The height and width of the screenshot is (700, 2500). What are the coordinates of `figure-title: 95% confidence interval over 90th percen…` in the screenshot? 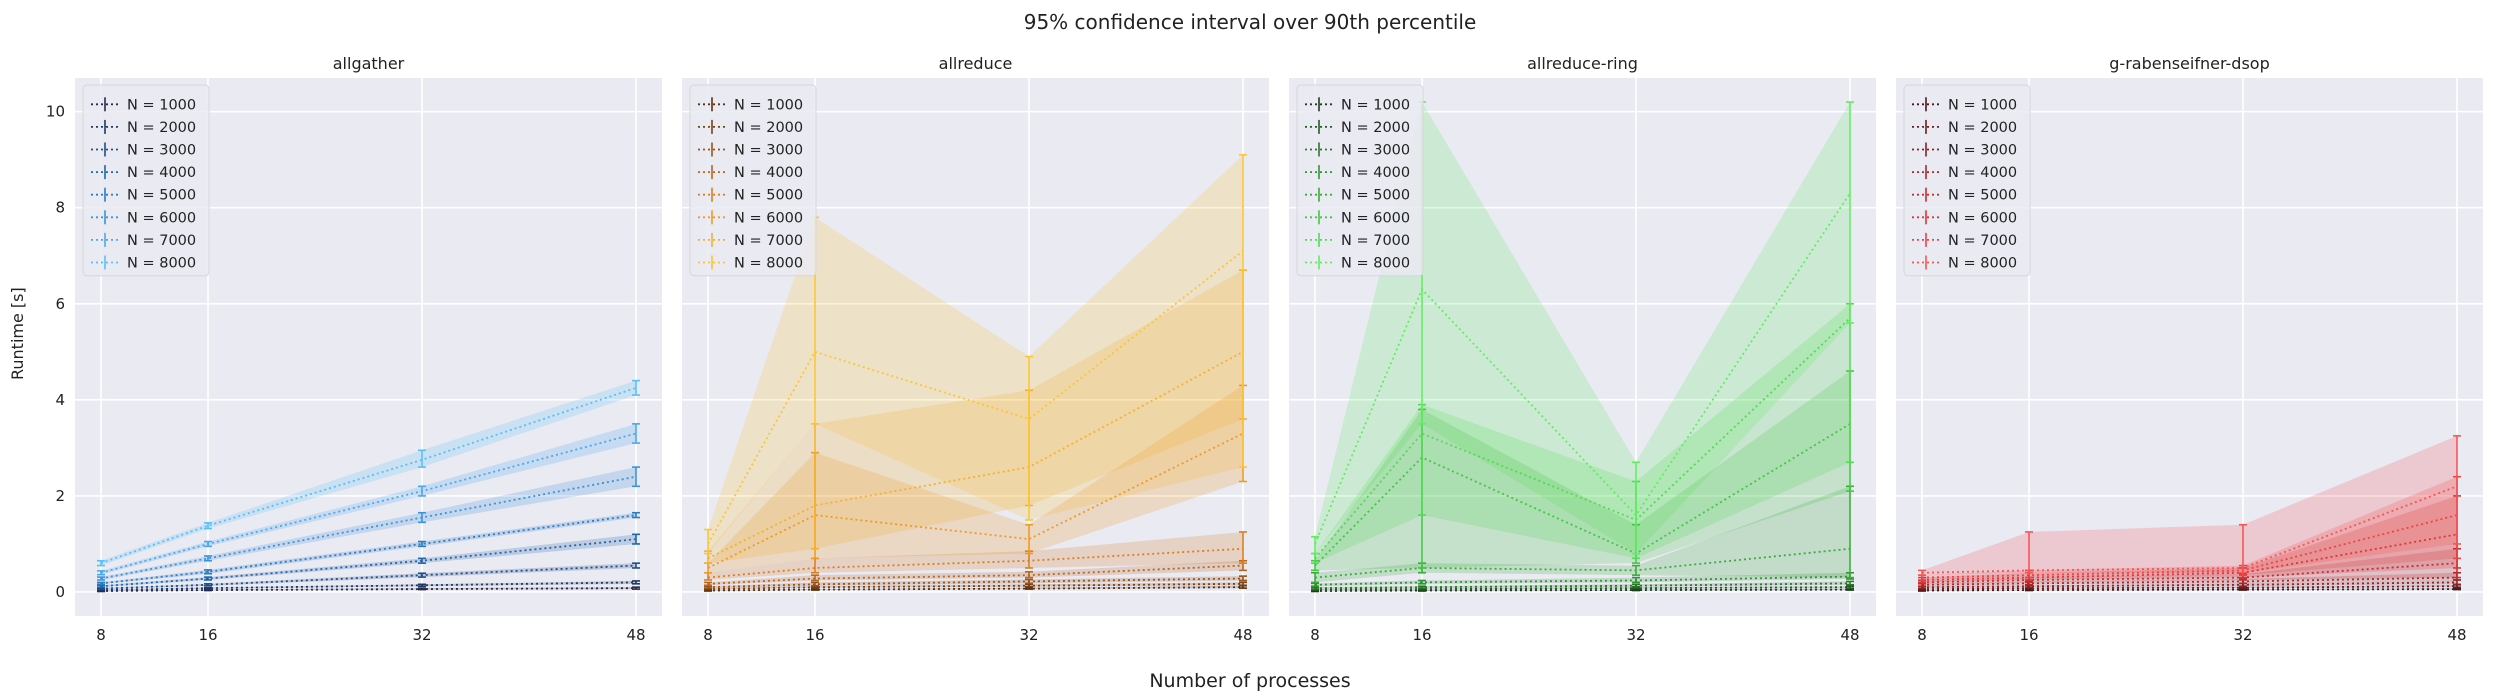 It's located at (1250, 22).